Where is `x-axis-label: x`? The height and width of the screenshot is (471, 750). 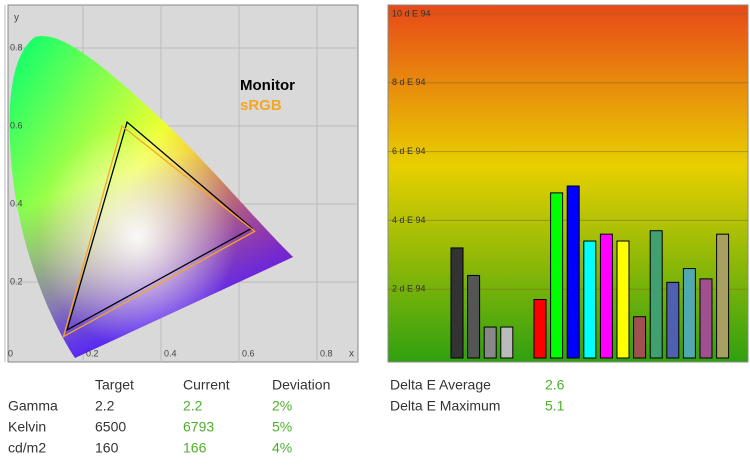
x-axis-label: x is located at coordinates (351, 354).